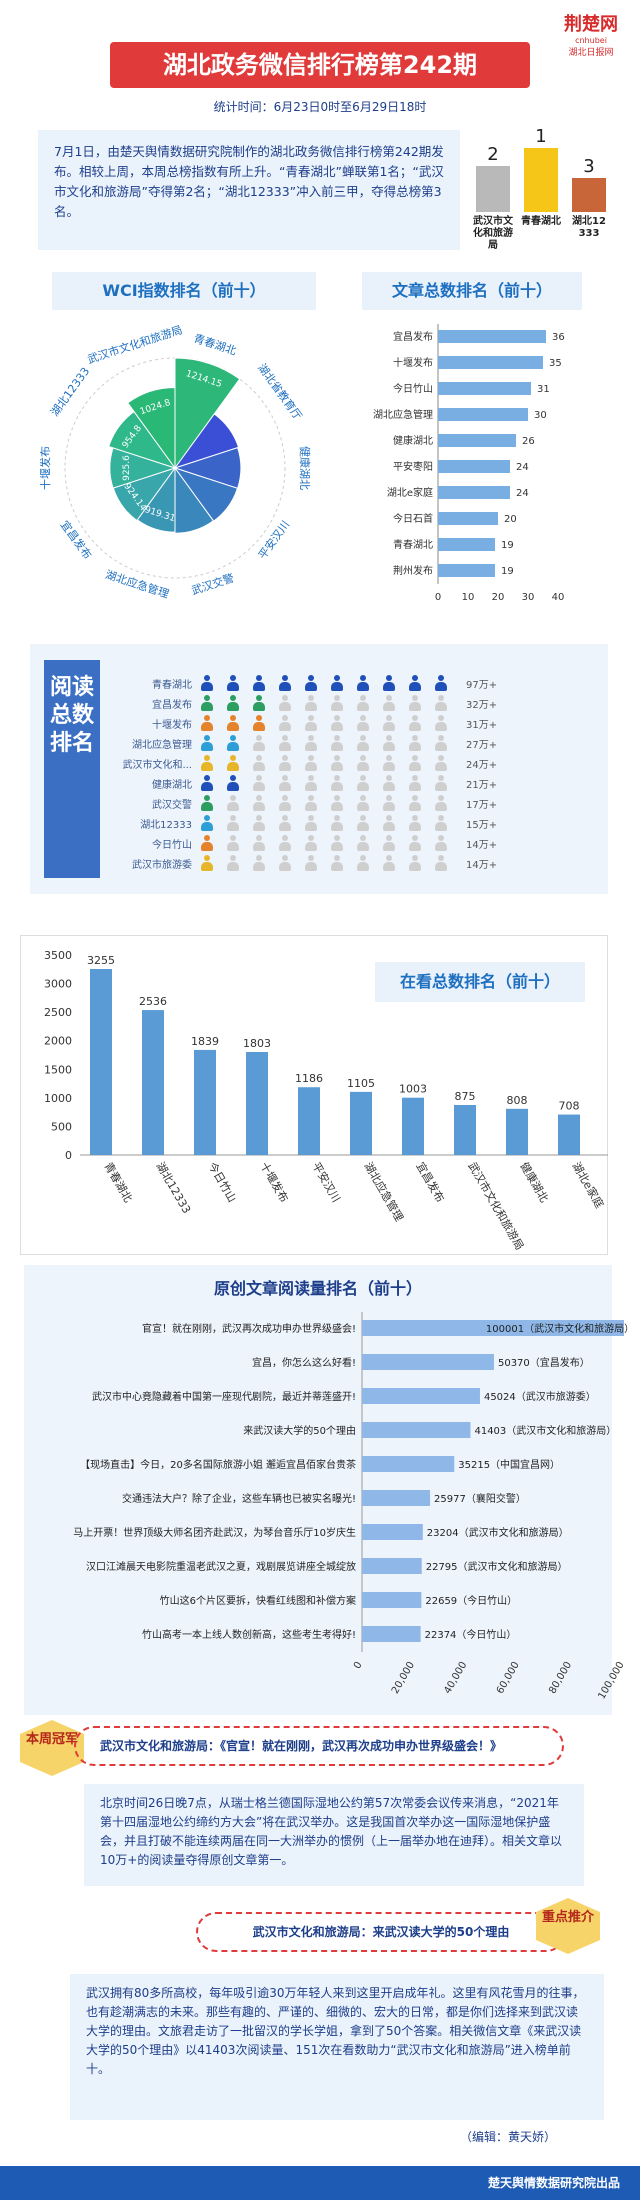 The image size is (640, 2200). I want to click on reads-row: 十堰发布 31万+, so click(358, 723).